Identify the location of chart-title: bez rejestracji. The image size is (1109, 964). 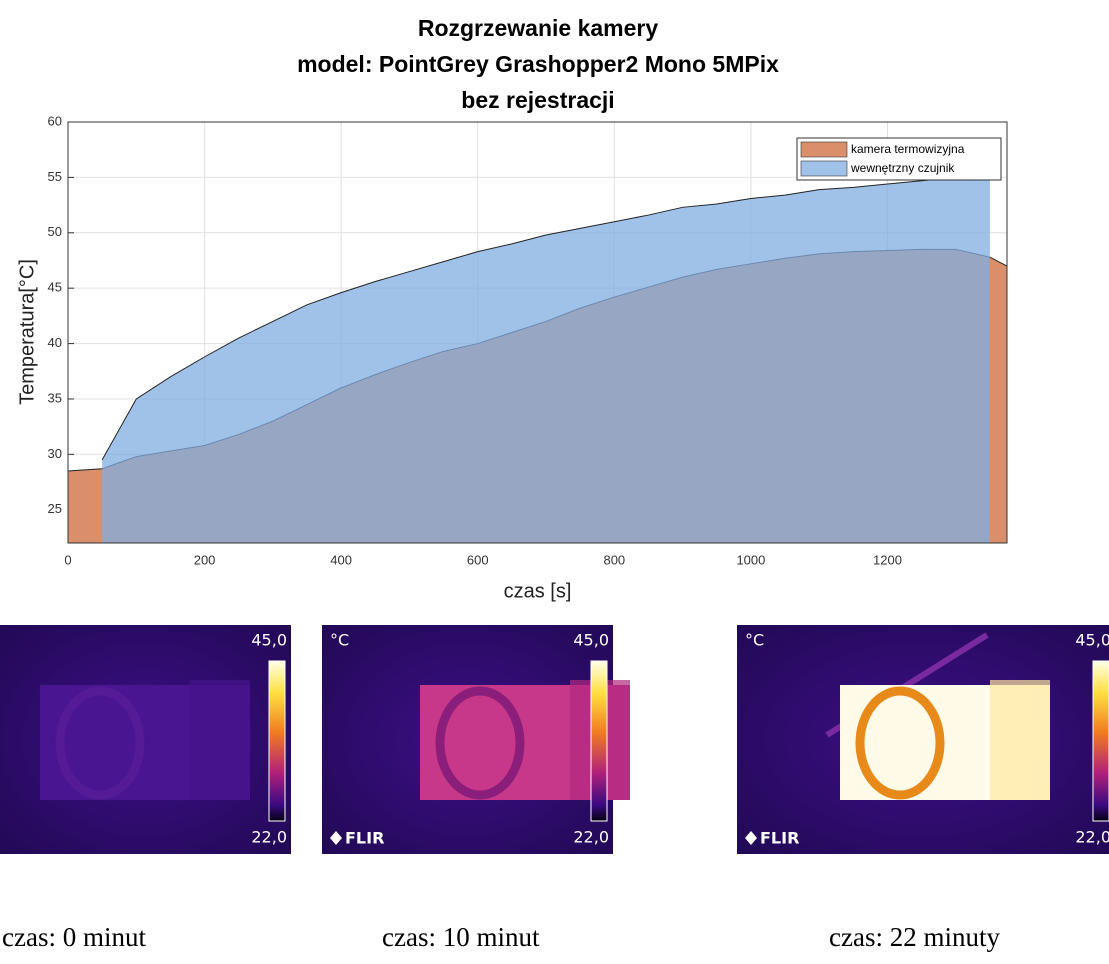
(537, 100).